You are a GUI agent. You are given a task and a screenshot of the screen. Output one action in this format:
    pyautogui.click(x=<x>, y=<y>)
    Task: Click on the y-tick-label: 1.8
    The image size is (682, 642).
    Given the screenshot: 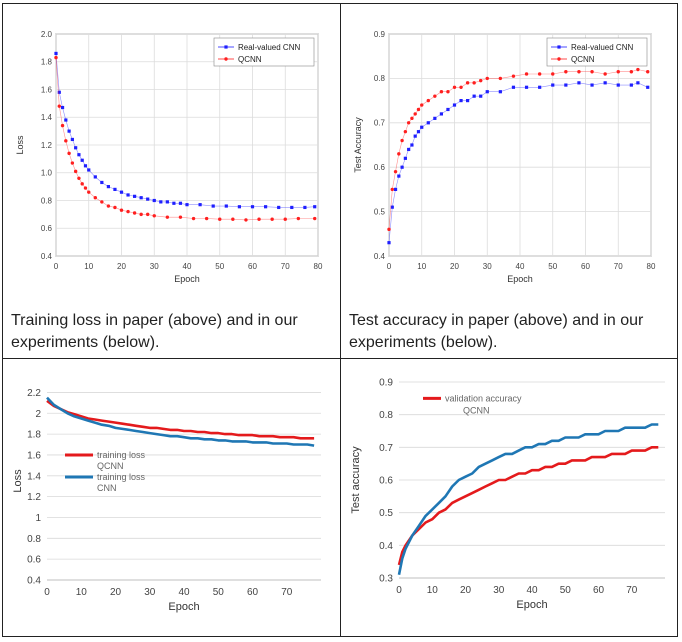 What is the action you would take?
    pyautogui.click(x=34, y=435)
    